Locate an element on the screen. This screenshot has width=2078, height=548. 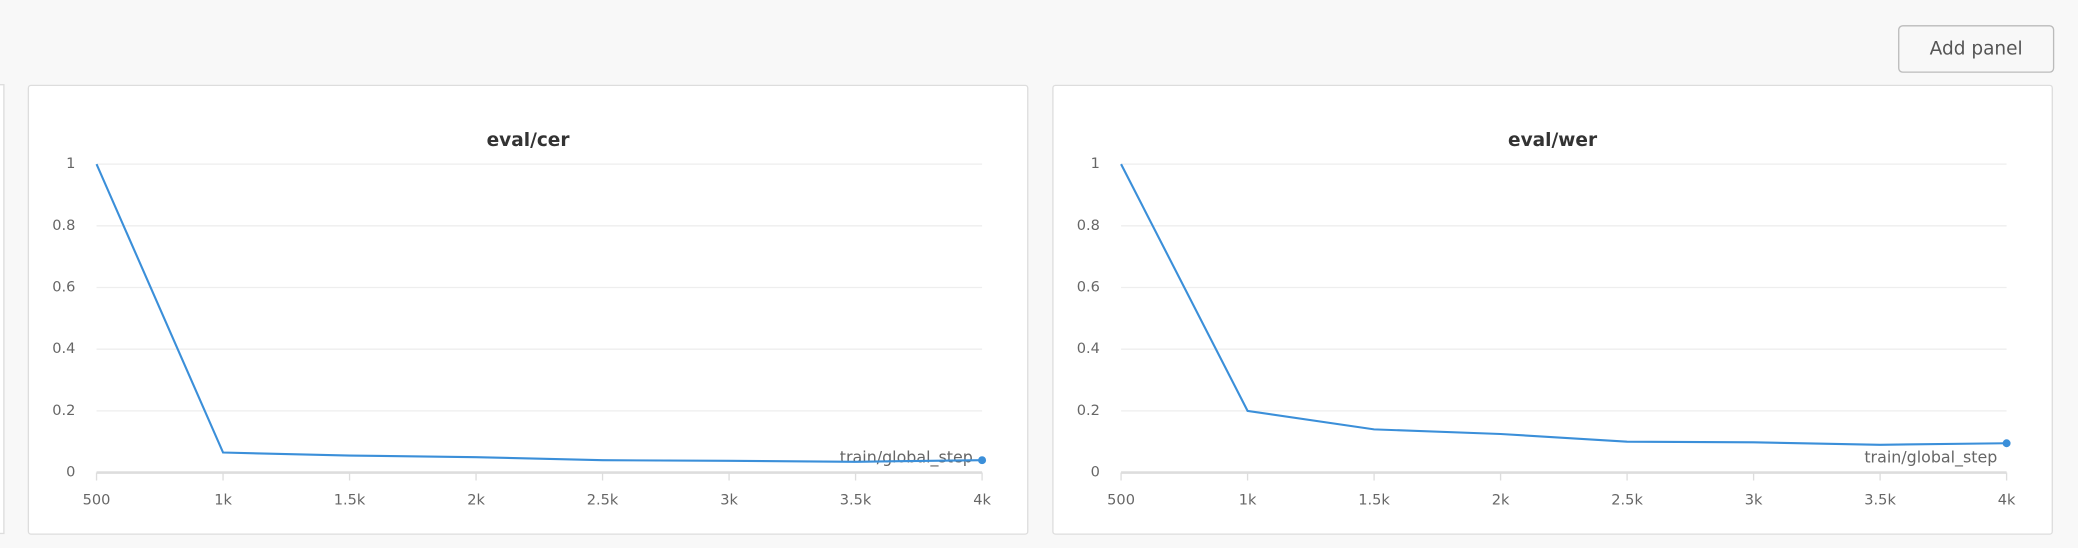
button-box is located at coordinates (1976, 49).